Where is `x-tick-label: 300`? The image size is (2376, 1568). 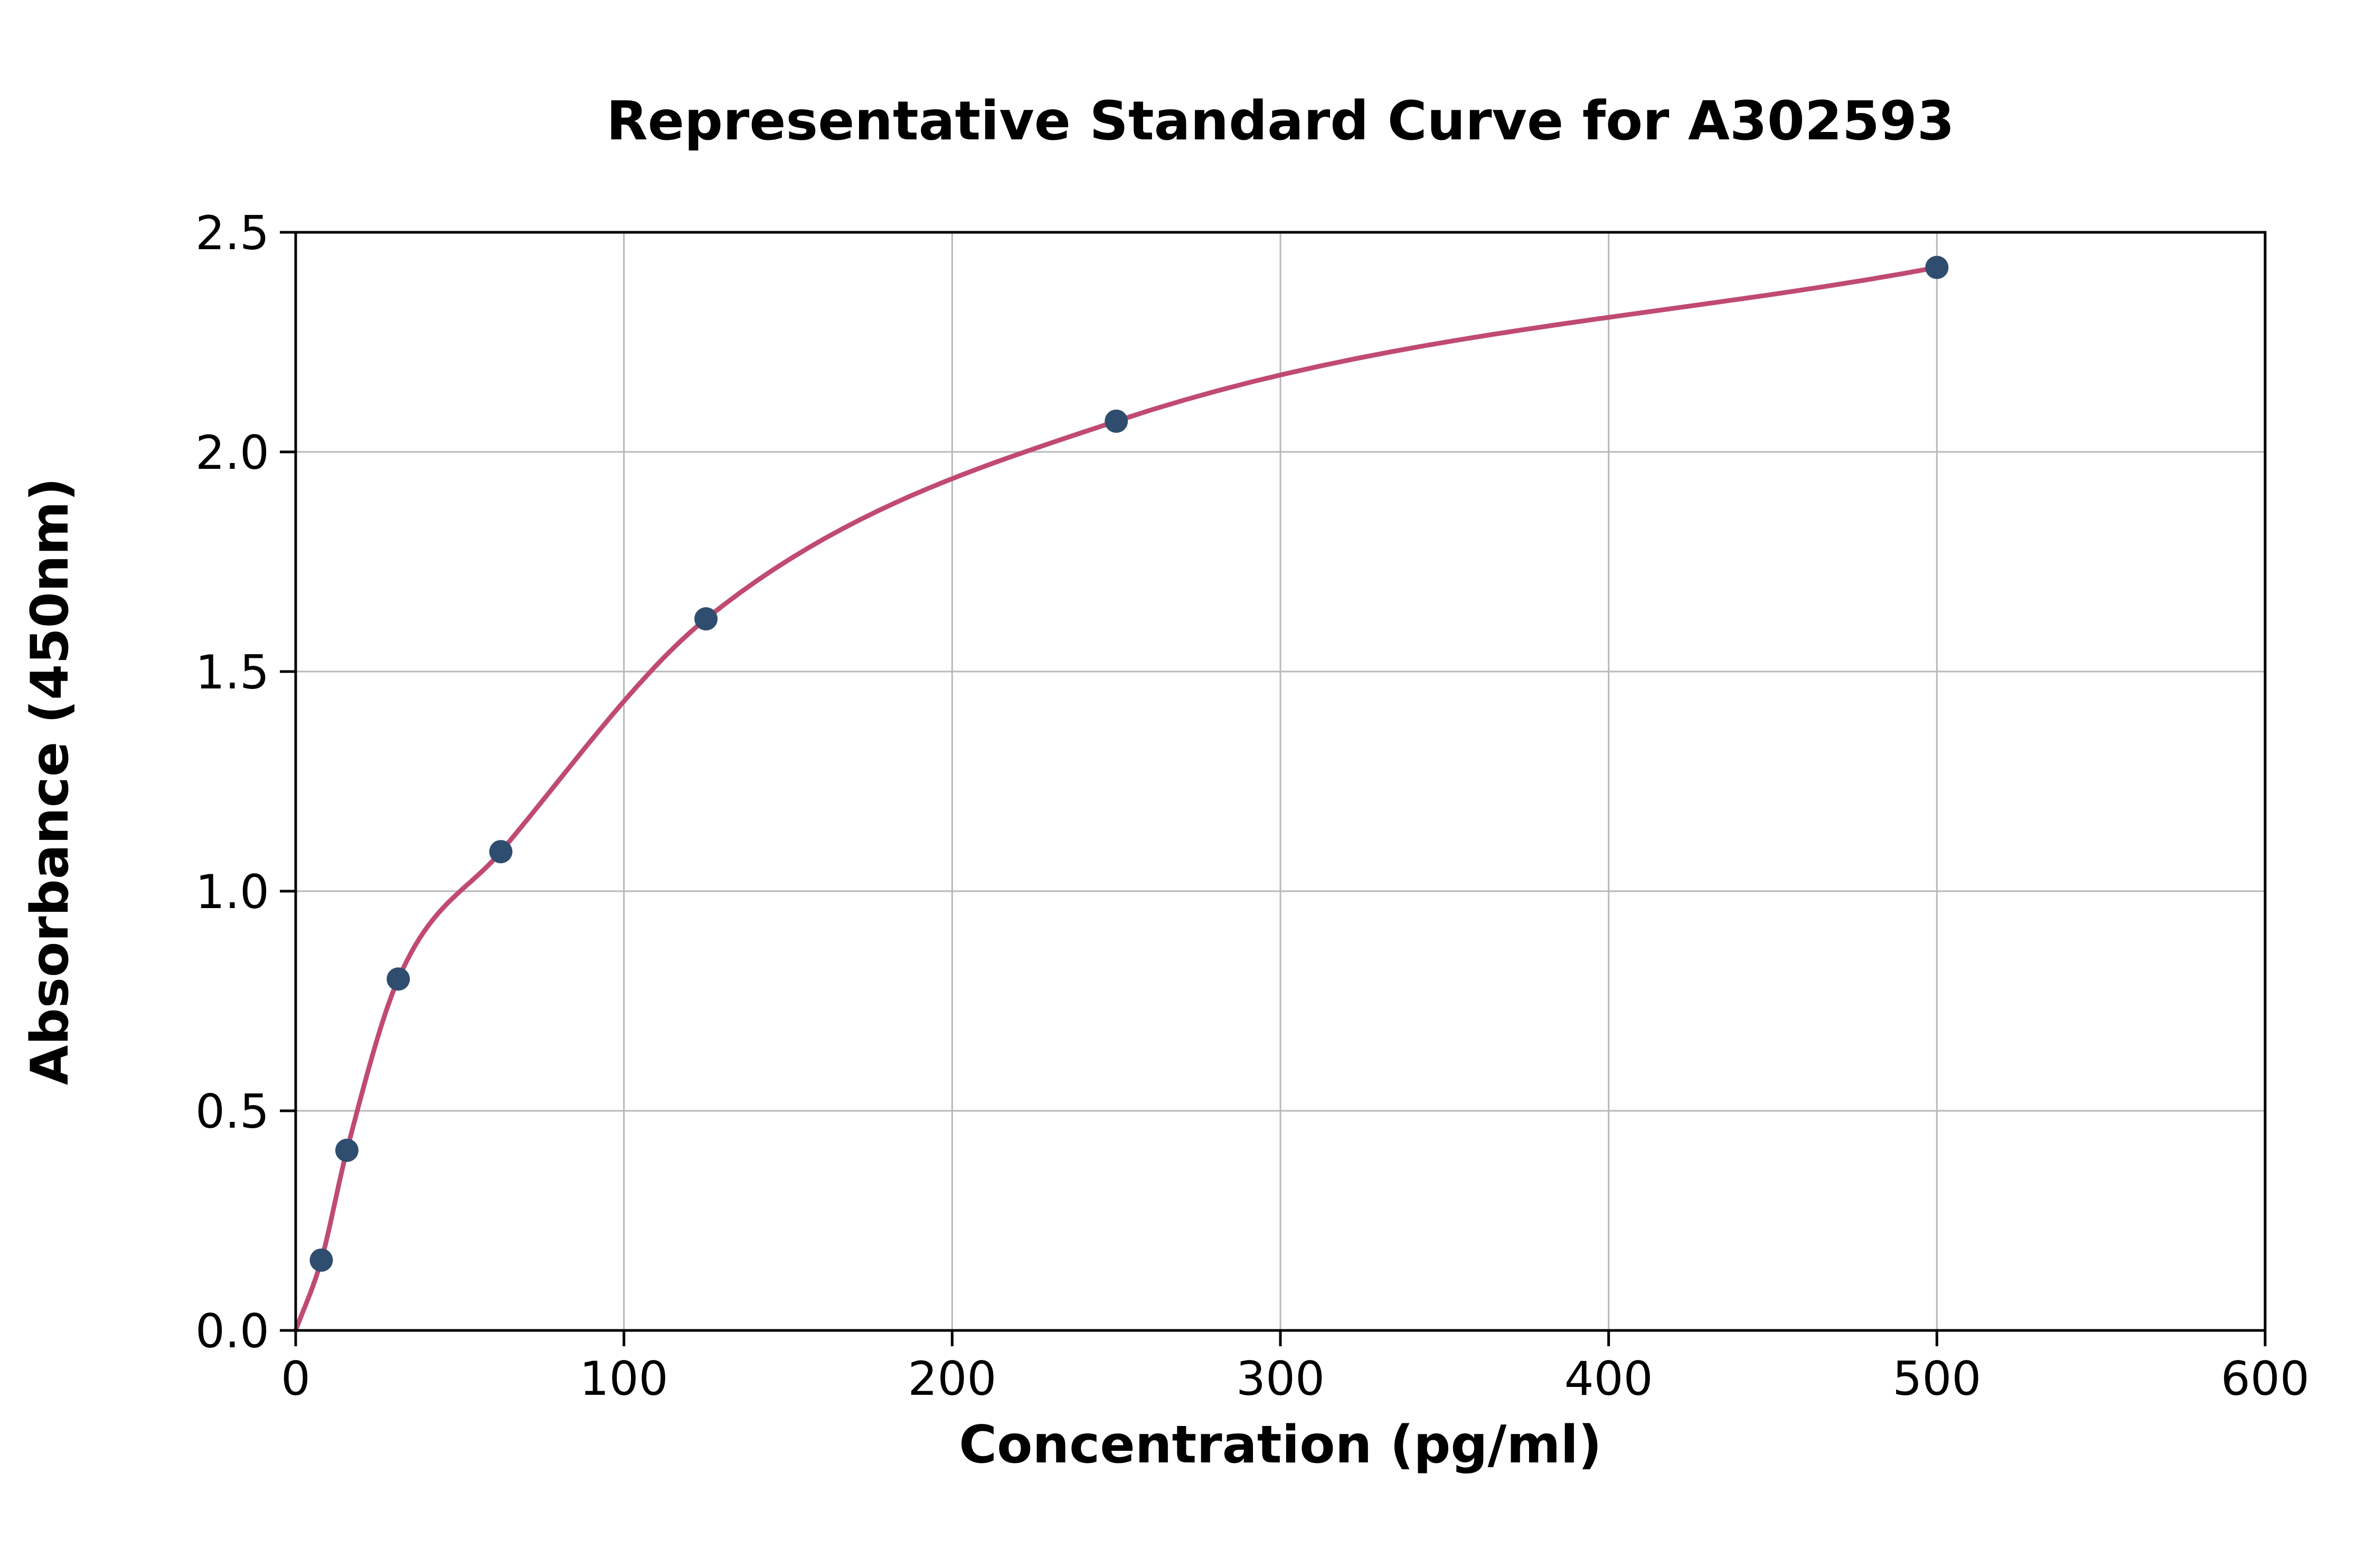
x-tick-label: 300 is located at coordinates (1280, 1379).